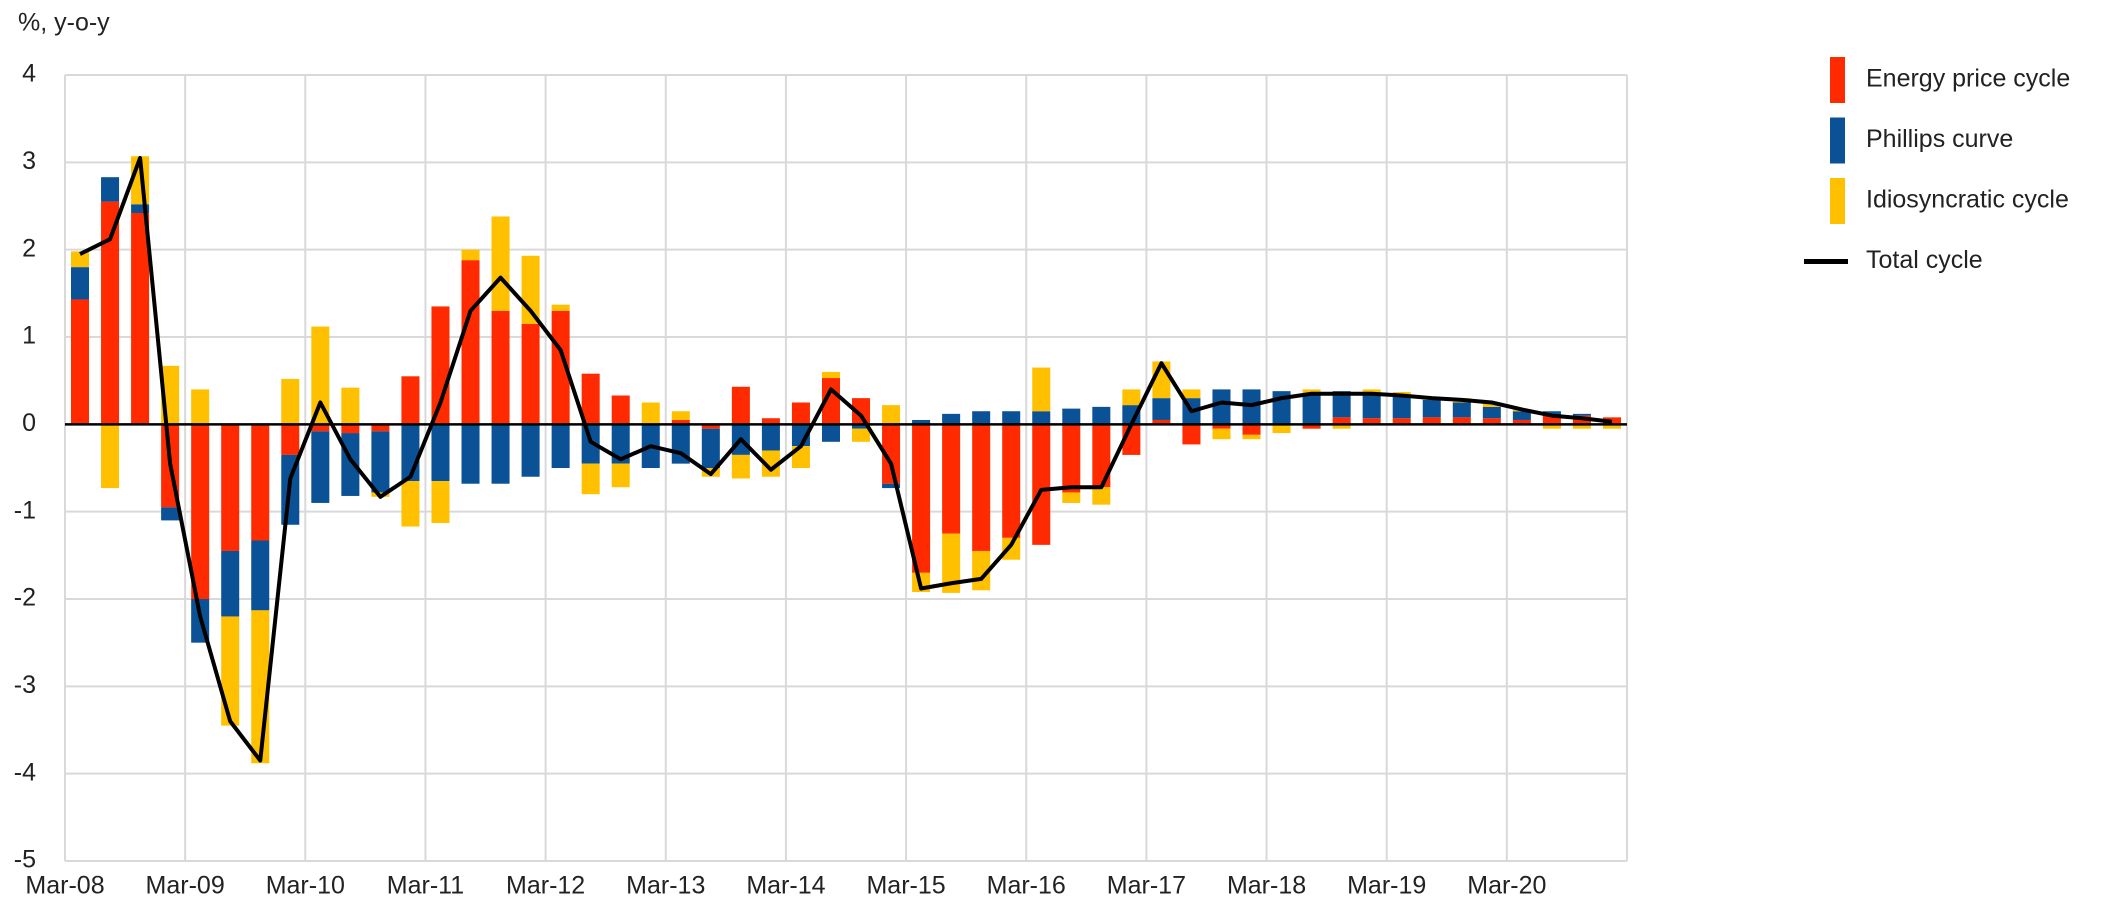 This screenshot has width=2113, height=922. What do you see at coordinates (1506, 886) in the screenshot?
I see `x-tick-label: Mar-20` at bounding box center [1506, 886].